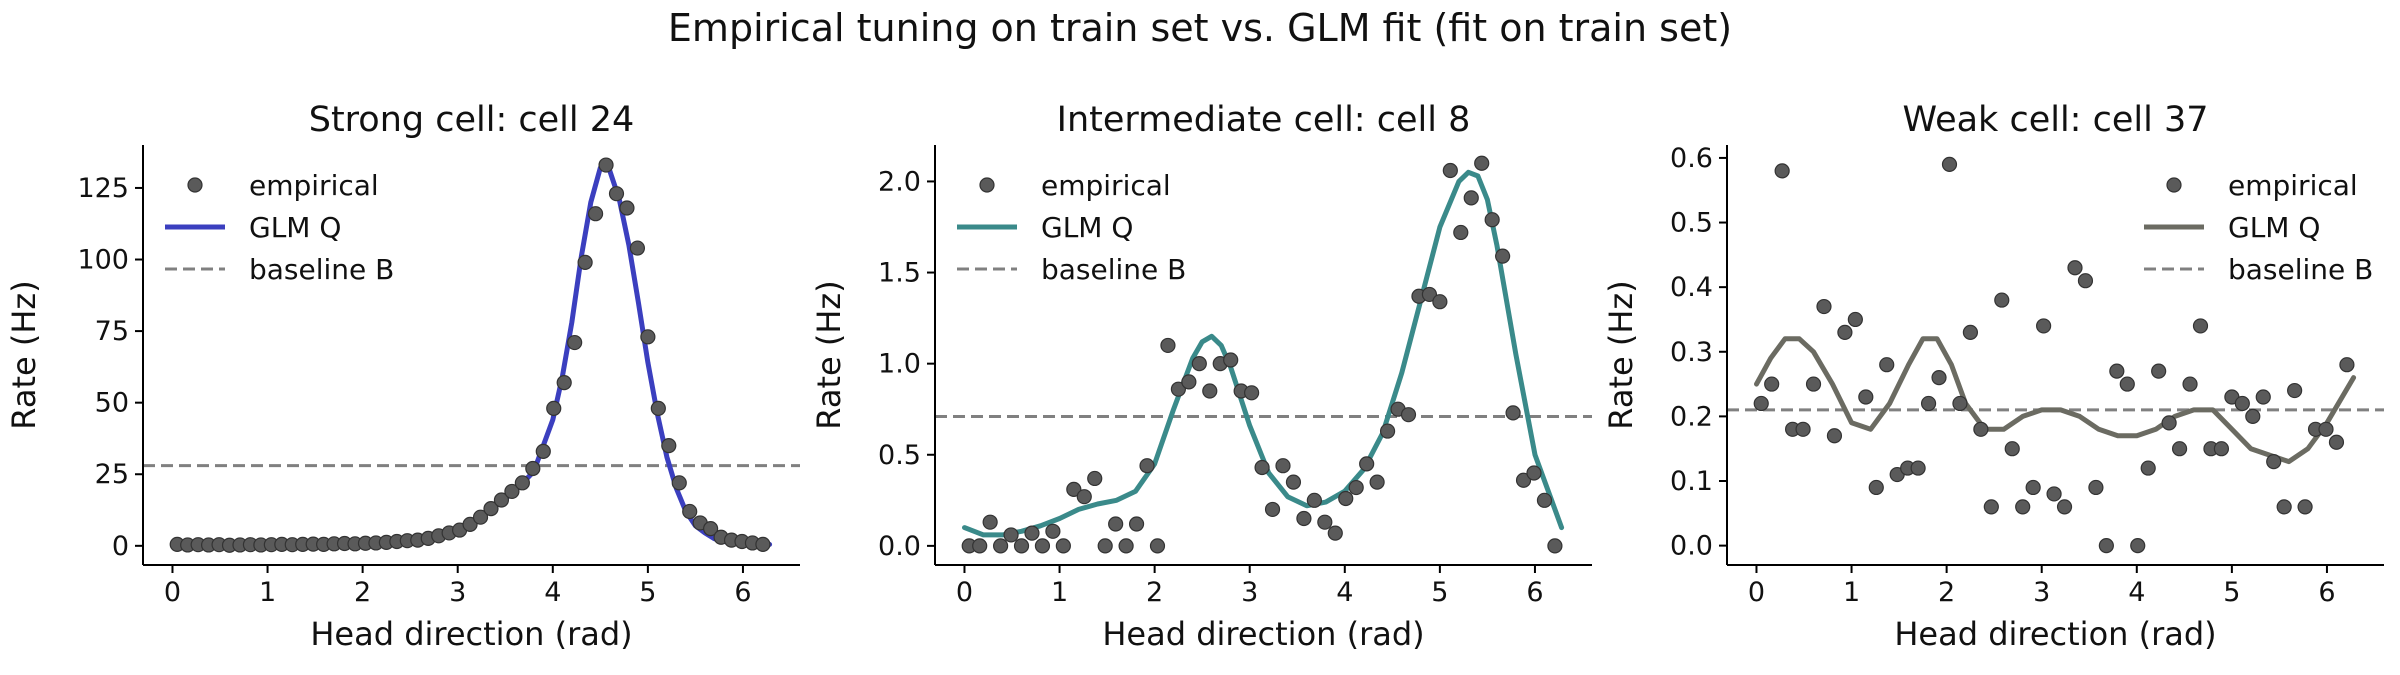 The width and height of the screenshot is (2400, 675). Describe the element at coordinates (1263, 353) in the screenshot. I see `glm-curve` at that location.